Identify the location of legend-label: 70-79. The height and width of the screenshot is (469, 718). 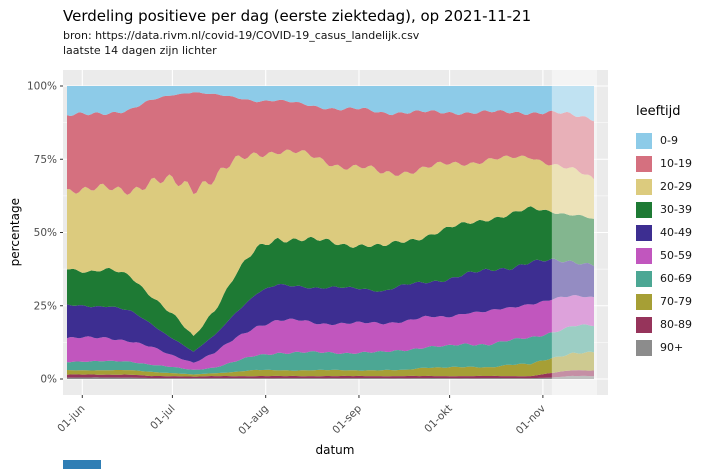
(676, 301).